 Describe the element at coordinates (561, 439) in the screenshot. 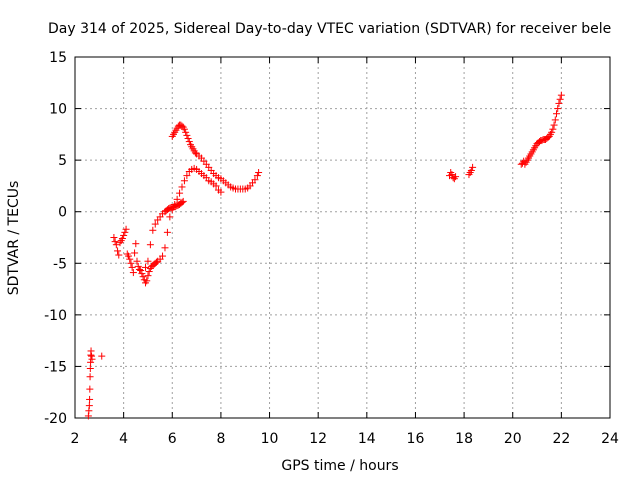

I see `x-tick-label: 22` at that location.